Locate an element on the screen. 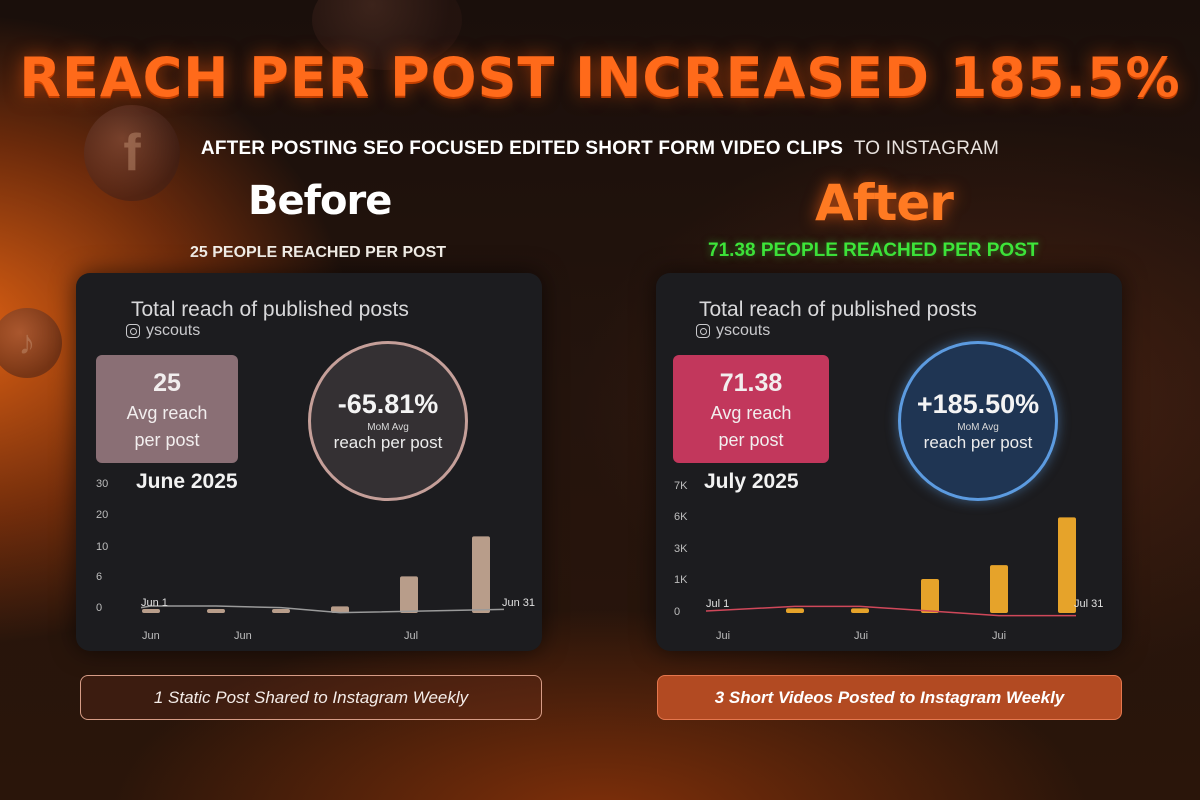  before-heading: Before is located at coordinates (320, 201).